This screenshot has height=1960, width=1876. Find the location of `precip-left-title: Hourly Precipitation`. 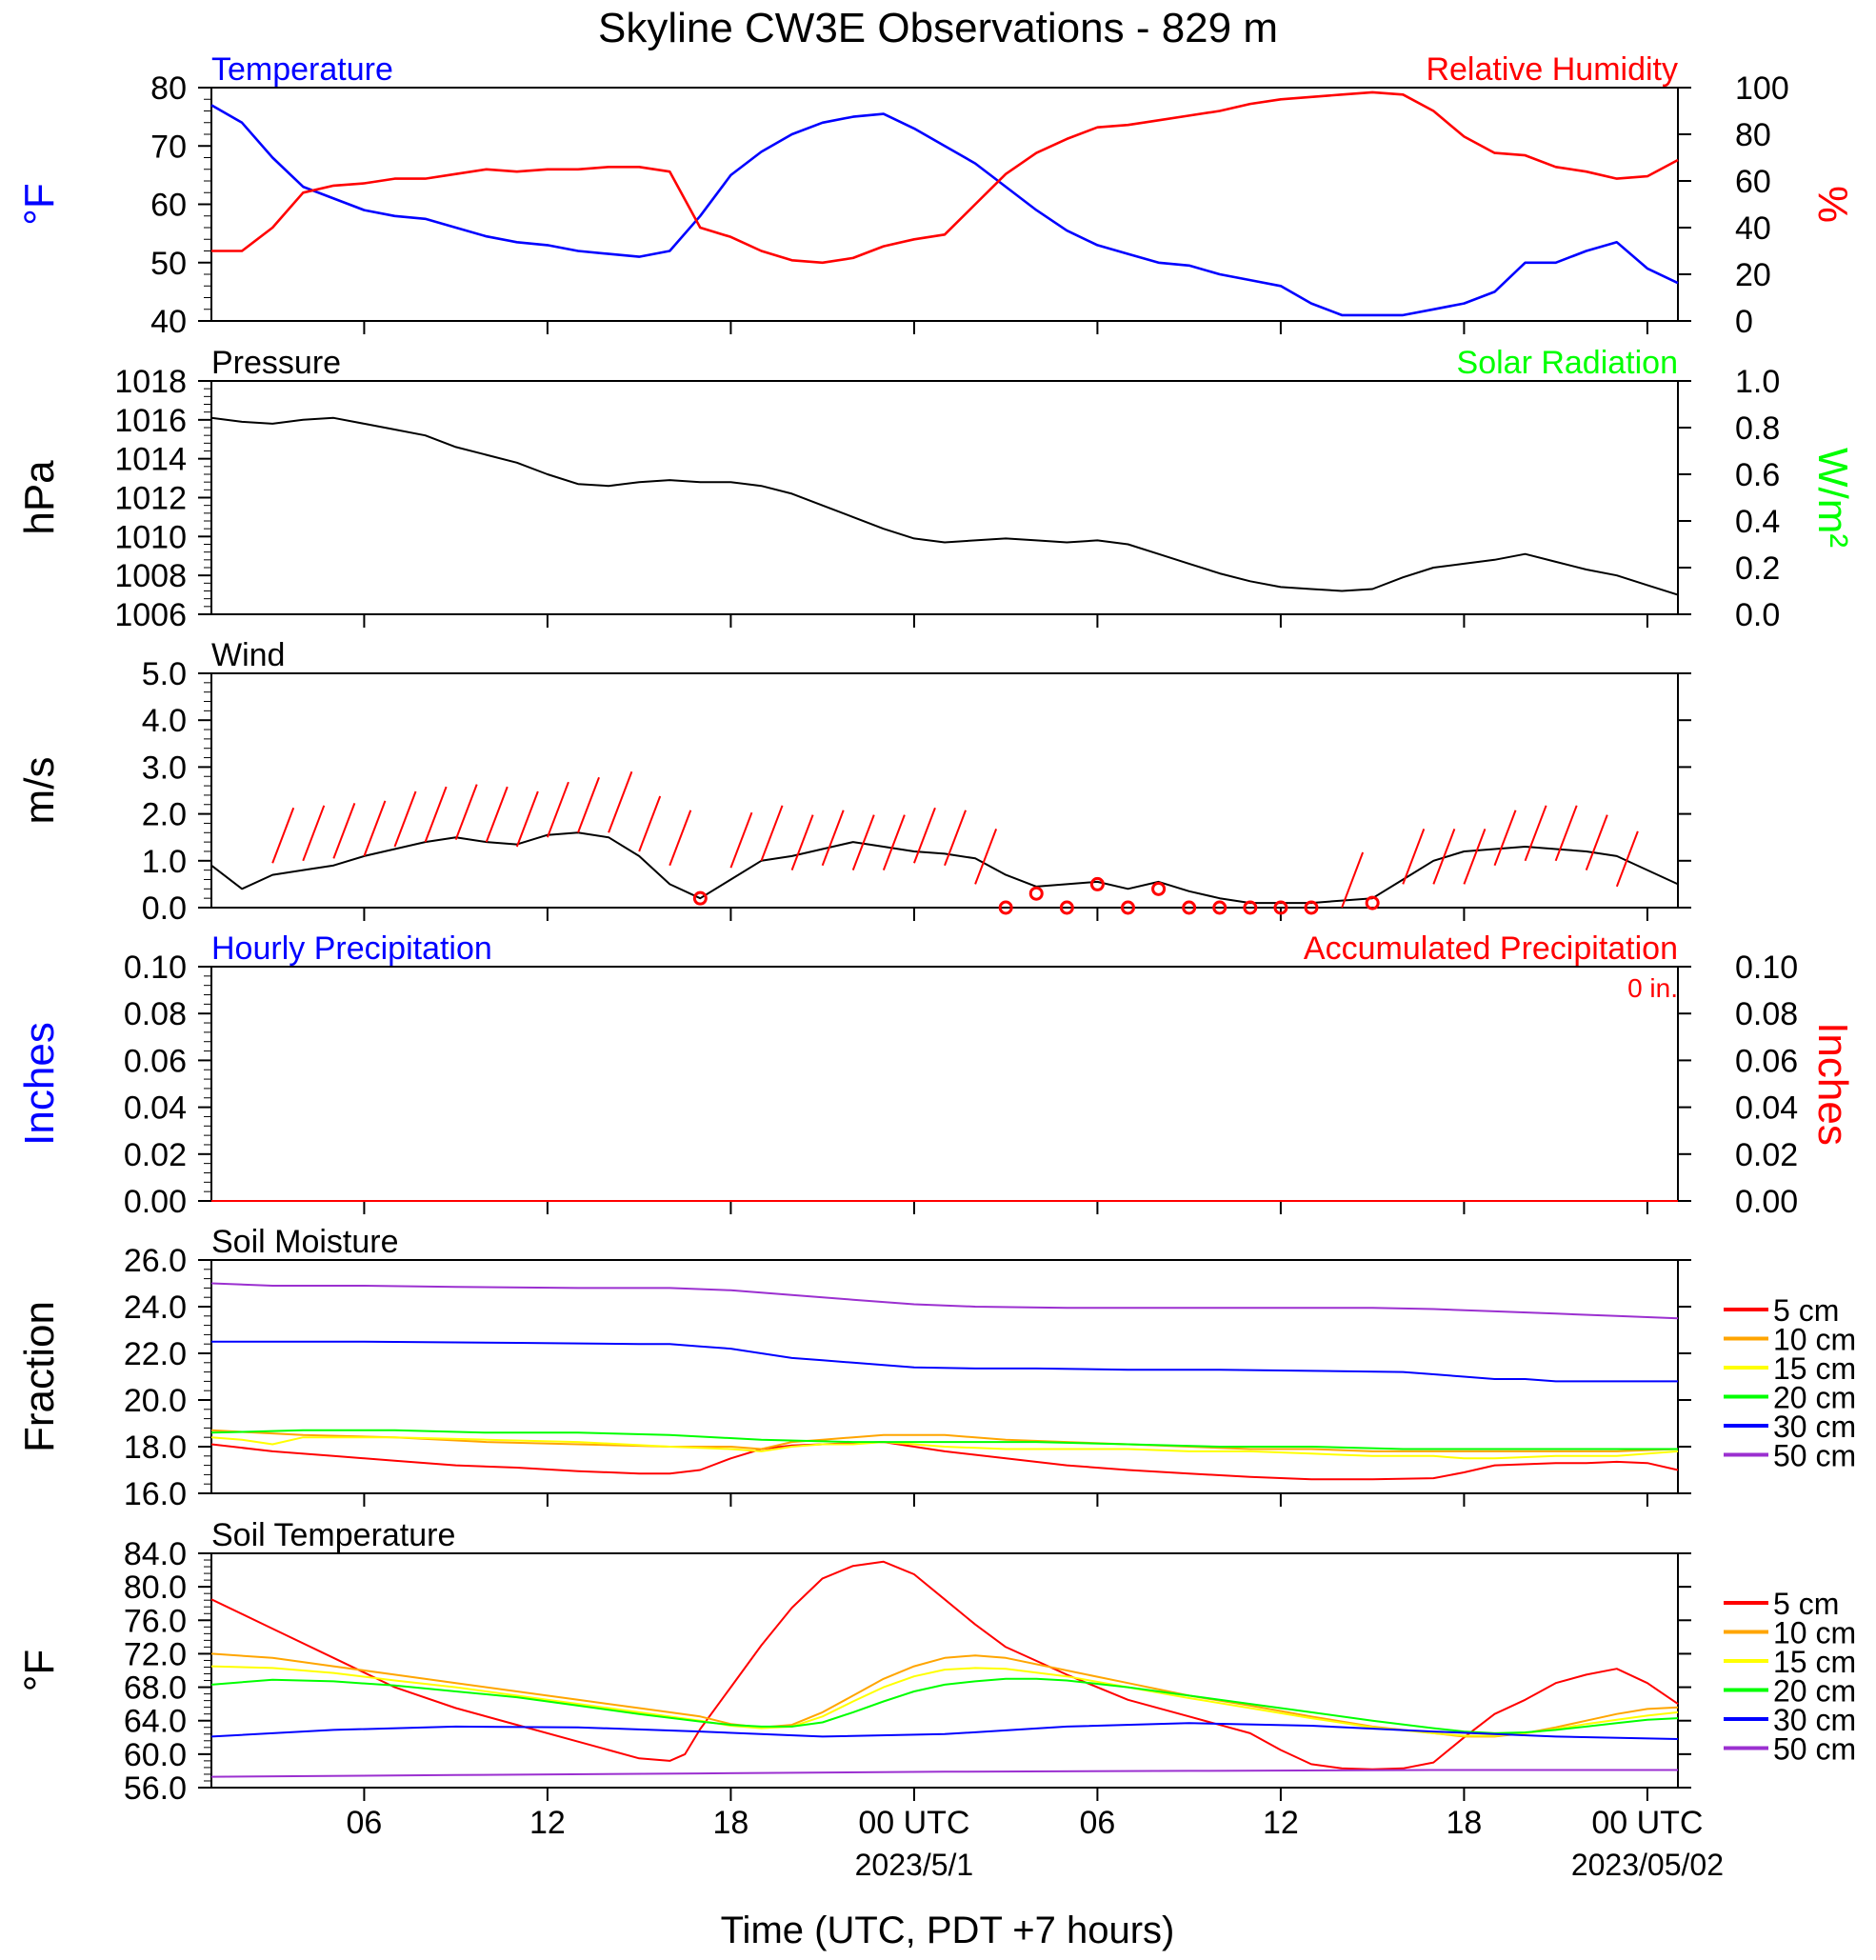

precip-left-title: Hourly Precipitation is located at coordinates (351, 948).